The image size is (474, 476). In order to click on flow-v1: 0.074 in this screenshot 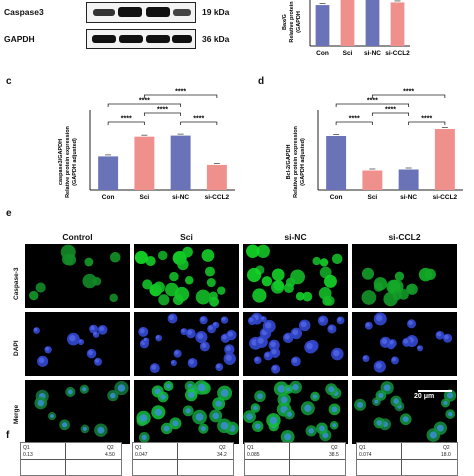, I will do `click(365, 455)`.